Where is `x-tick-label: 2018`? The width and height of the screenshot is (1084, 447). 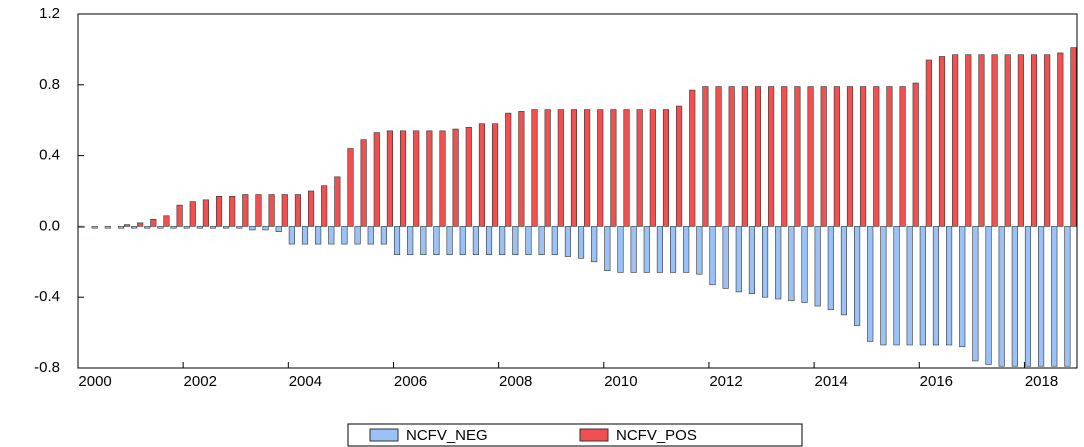 x-tick-label: 2018 is located at coordinates (1041, 381).